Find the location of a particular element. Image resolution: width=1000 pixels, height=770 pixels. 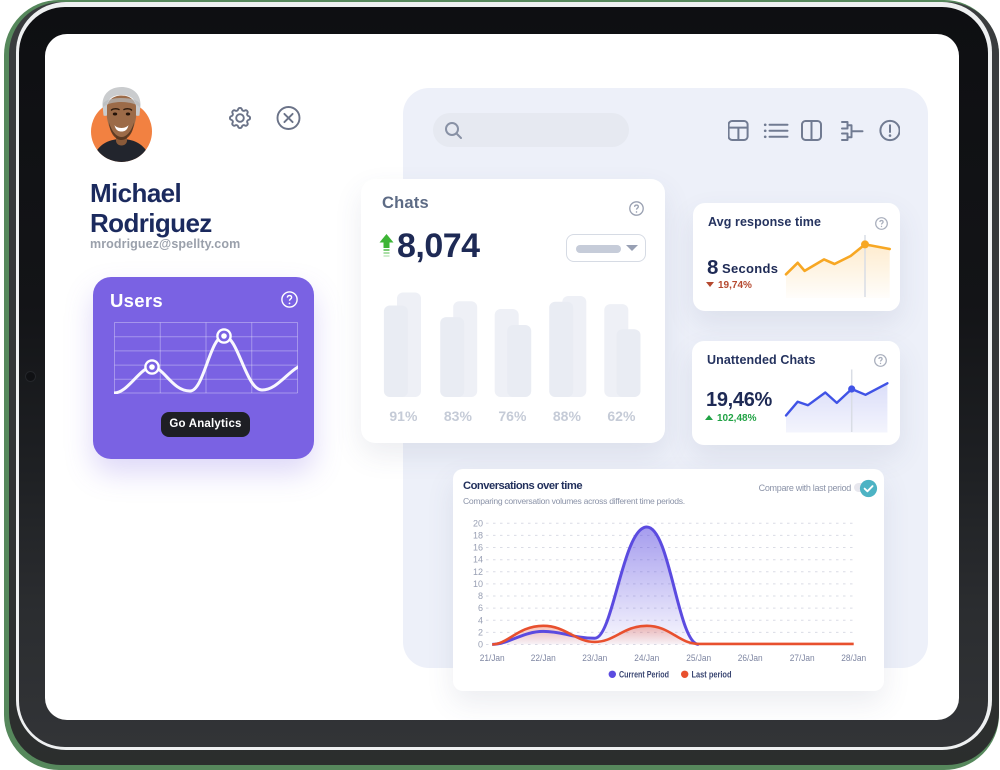

svg-text: 2 is located at coordinates (480, 632).